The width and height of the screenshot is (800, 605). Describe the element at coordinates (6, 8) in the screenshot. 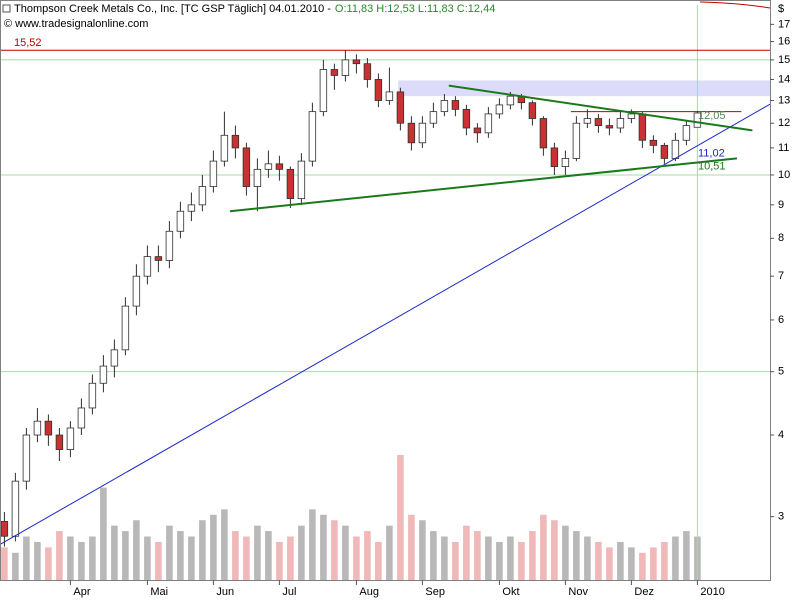

I see `header-icon` at that location.